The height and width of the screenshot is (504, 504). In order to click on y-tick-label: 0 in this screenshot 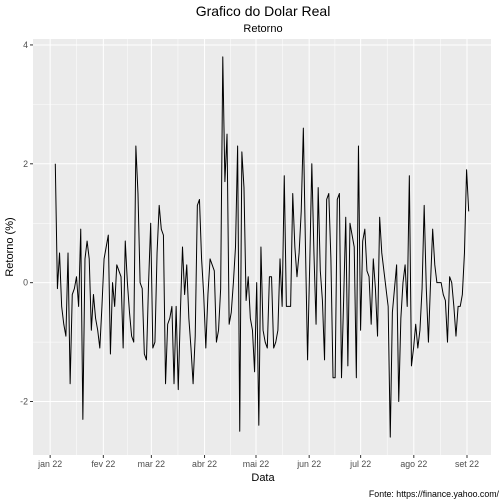, I will do `click(25, 283)`.